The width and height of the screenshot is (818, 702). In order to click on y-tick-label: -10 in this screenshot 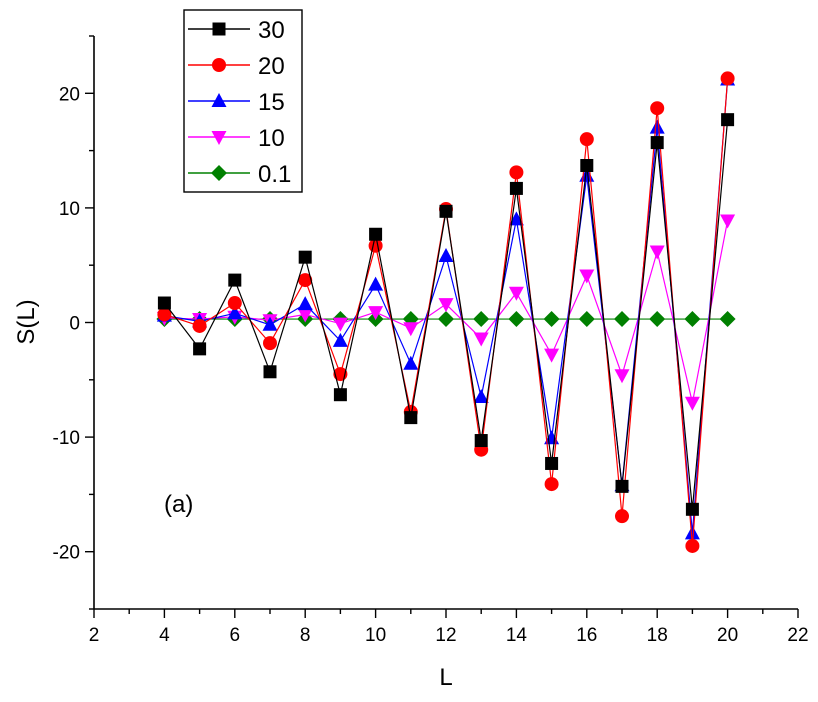, I will do `click(66, 438)`.